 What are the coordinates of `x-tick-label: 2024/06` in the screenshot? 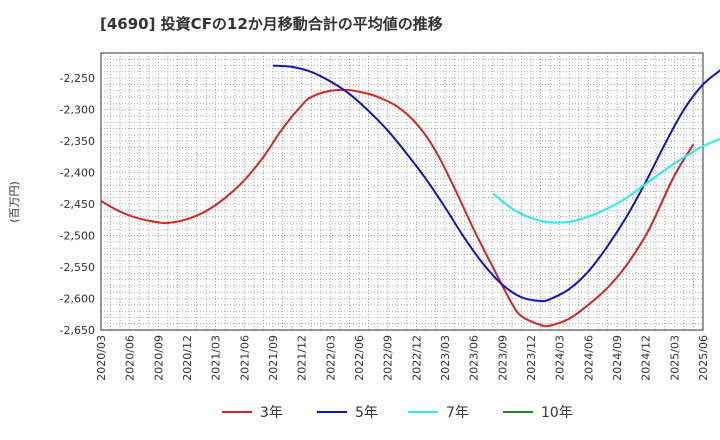 It's located at (588, 358).